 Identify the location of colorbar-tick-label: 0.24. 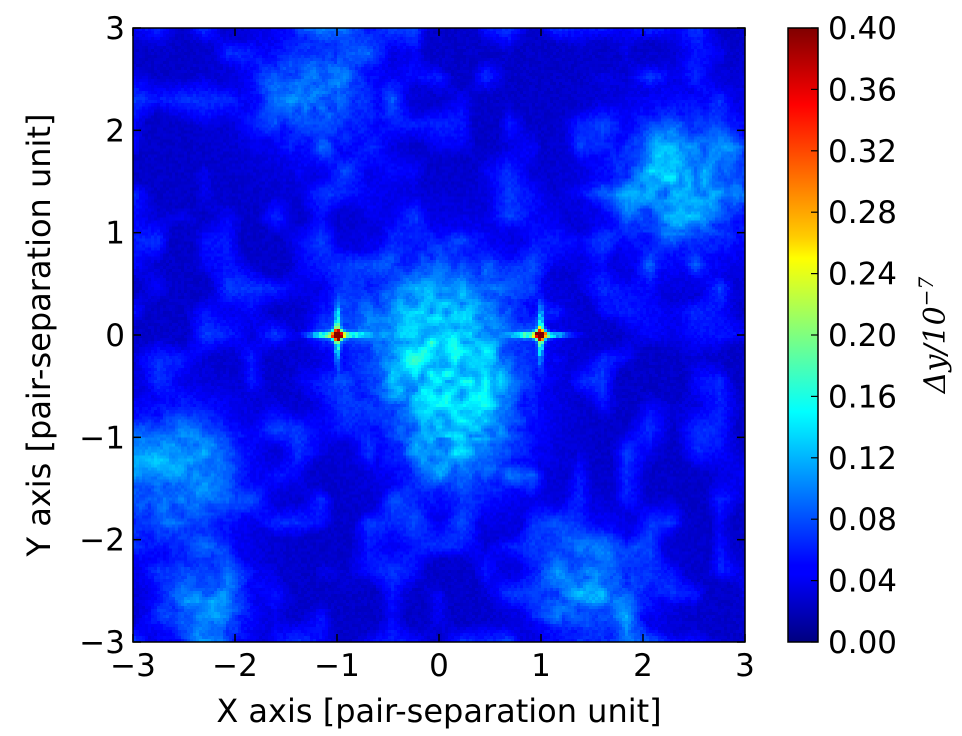
(862, 275).